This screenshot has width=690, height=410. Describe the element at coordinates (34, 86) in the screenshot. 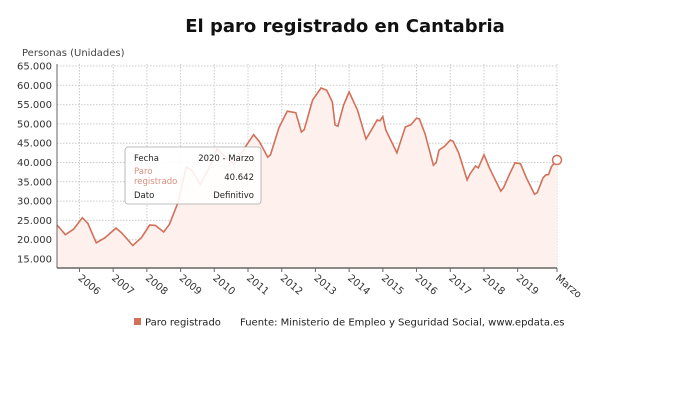

I see `y-tick-label: 60.000` at that location.